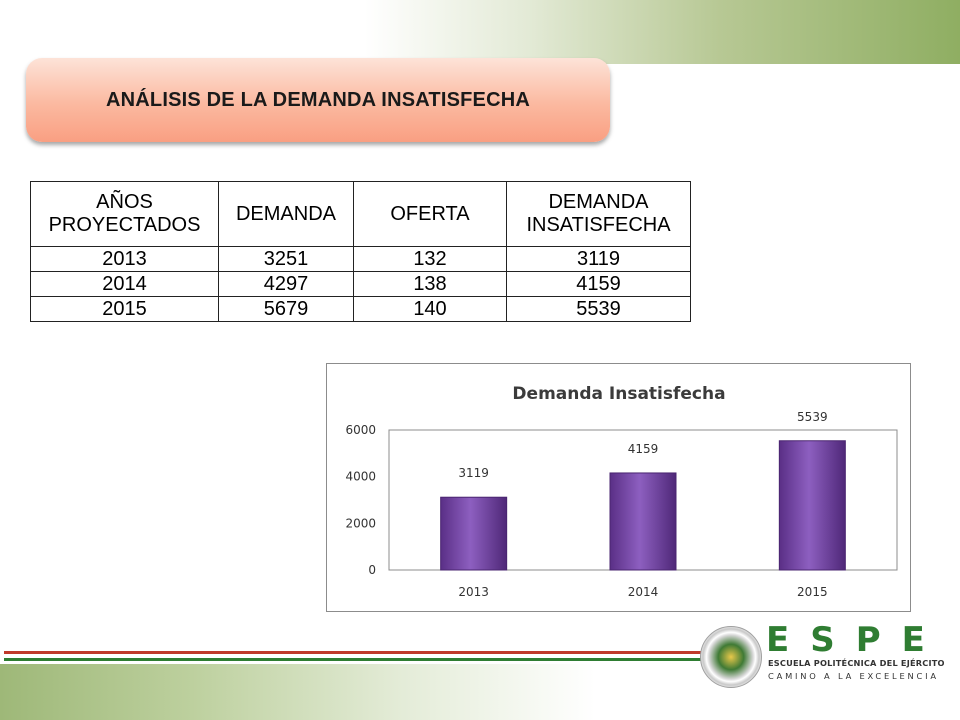 The width and height of the screenshot is (960, 720). I want to click on bar-2014, so click(643, 521).